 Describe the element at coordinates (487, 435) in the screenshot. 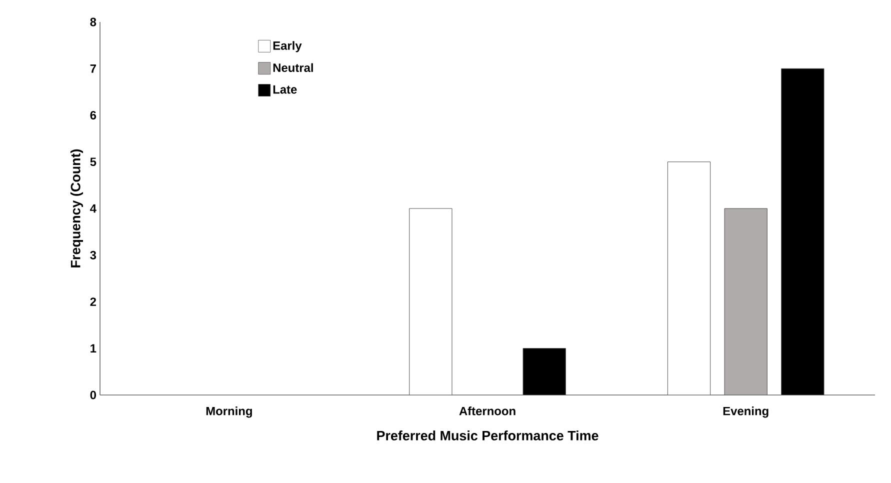

I see `x-axis-title: Preferred Music Performance Time` at that location.